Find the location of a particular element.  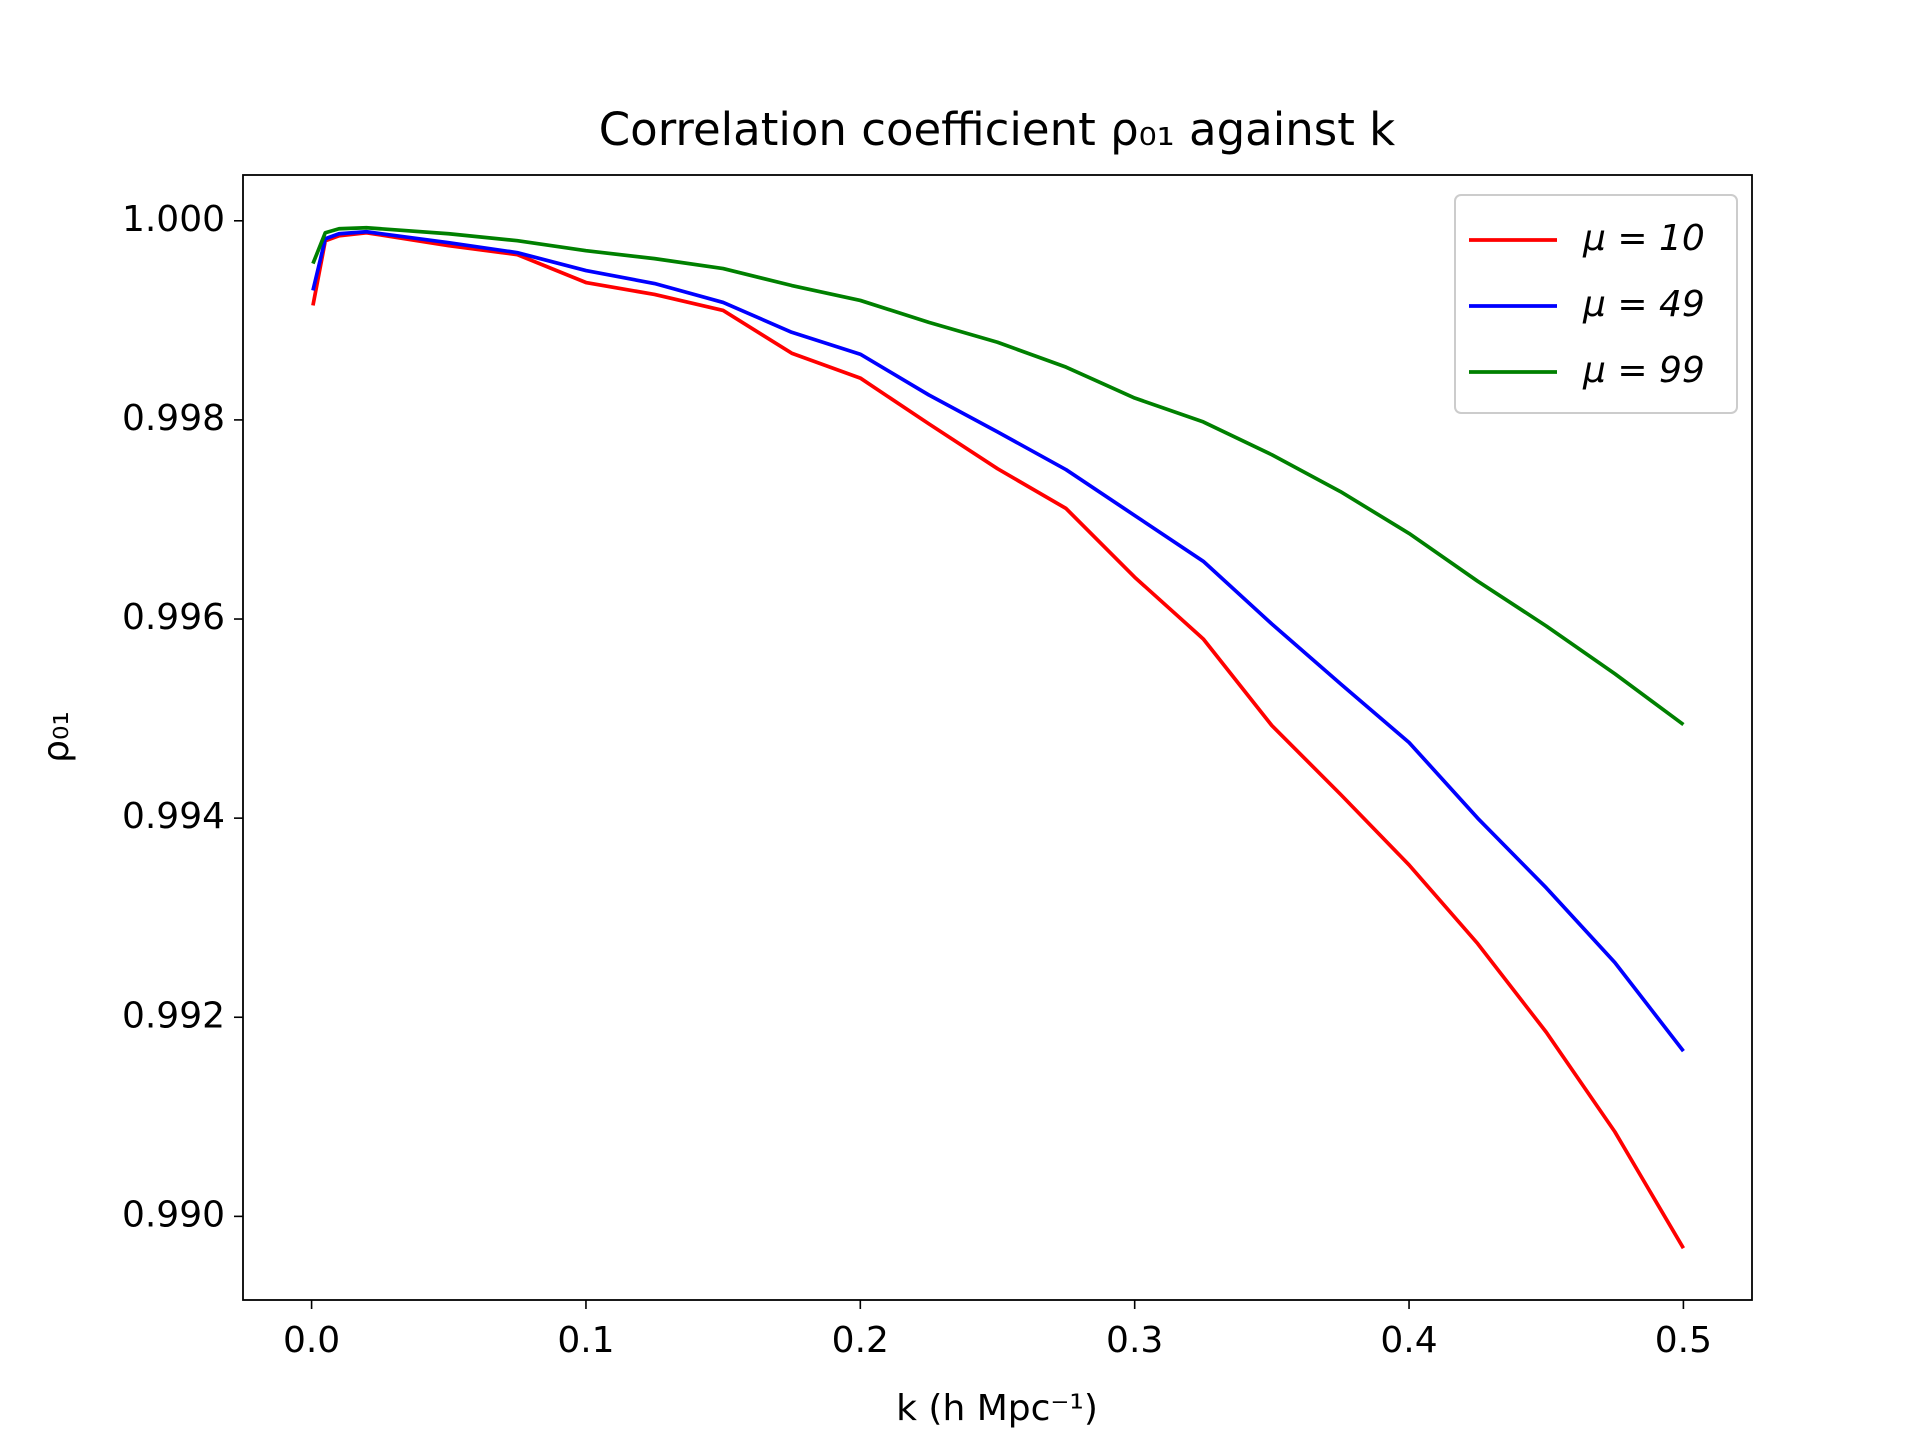

x-axis-label: k (h Mpc⁻¹) is located at coordinates (997, 1408).